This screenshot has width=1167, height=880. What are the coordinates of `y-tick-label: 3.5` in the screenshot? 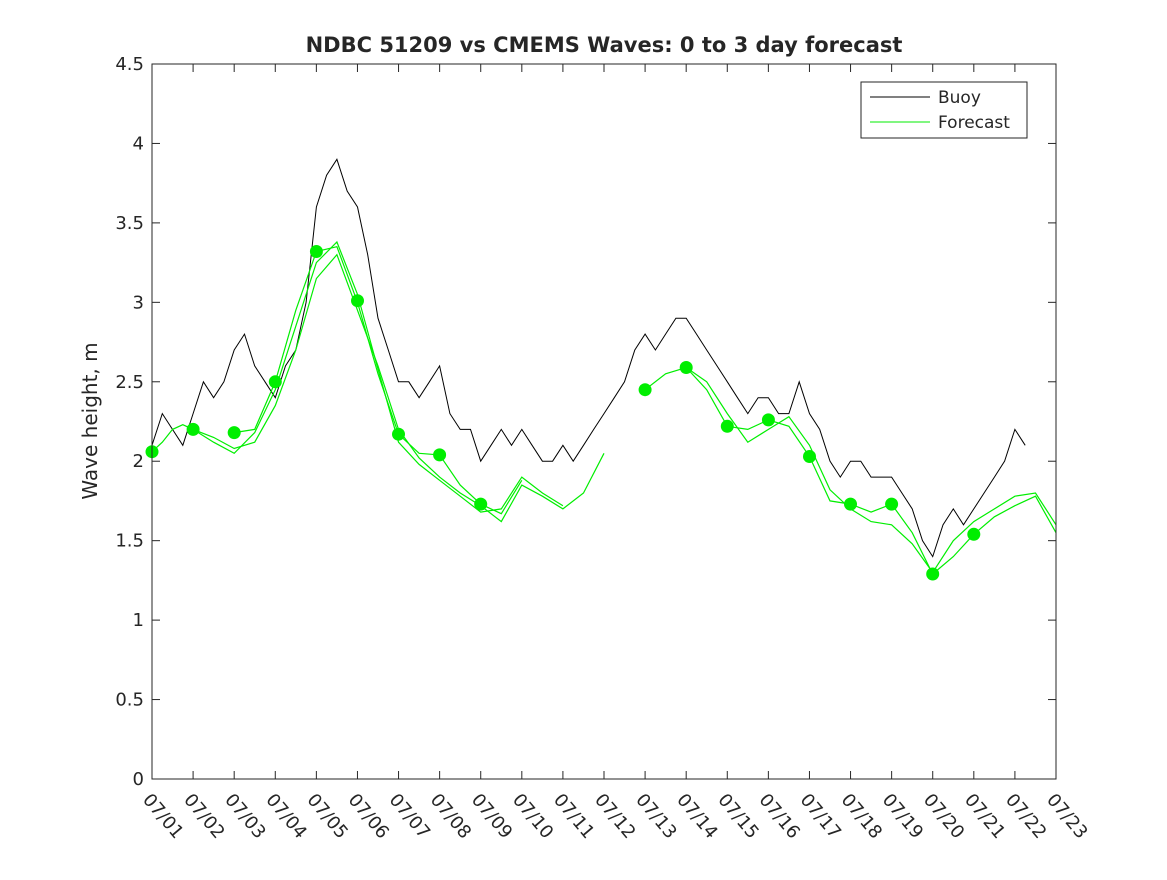 It's located at (129, 223).